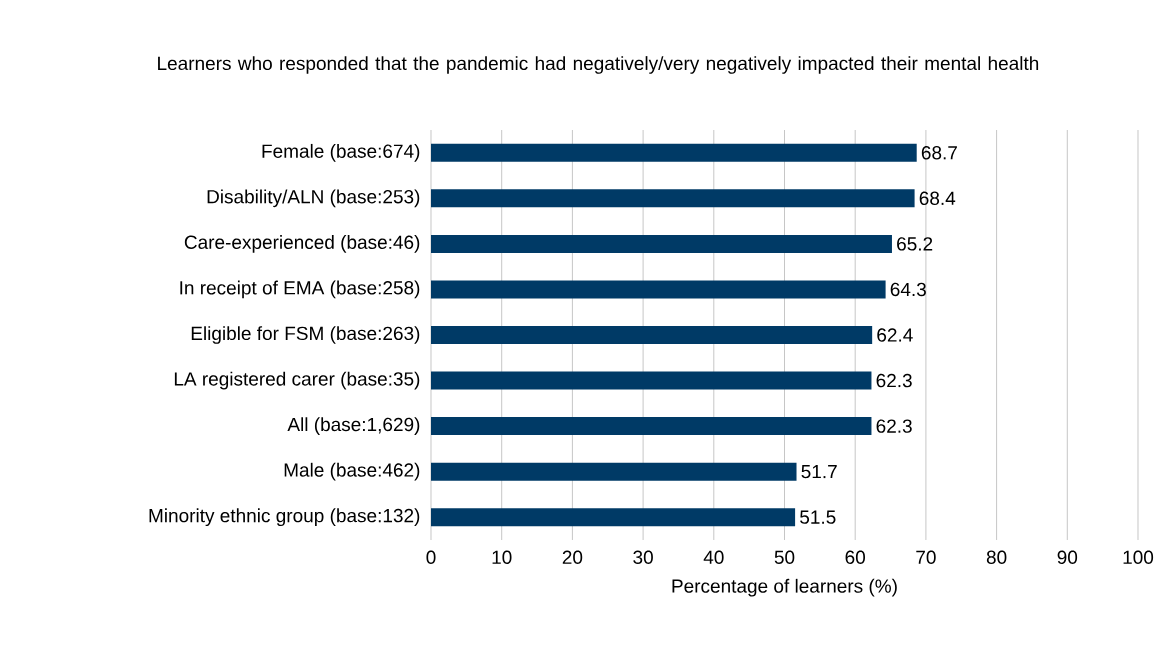 The width and height of the screenshot is (1176, 648). Describe the element at coordinates (305, 335) in the screenshot. I see `y-tick-label: Eligible for FSM (base:263)` at that location.